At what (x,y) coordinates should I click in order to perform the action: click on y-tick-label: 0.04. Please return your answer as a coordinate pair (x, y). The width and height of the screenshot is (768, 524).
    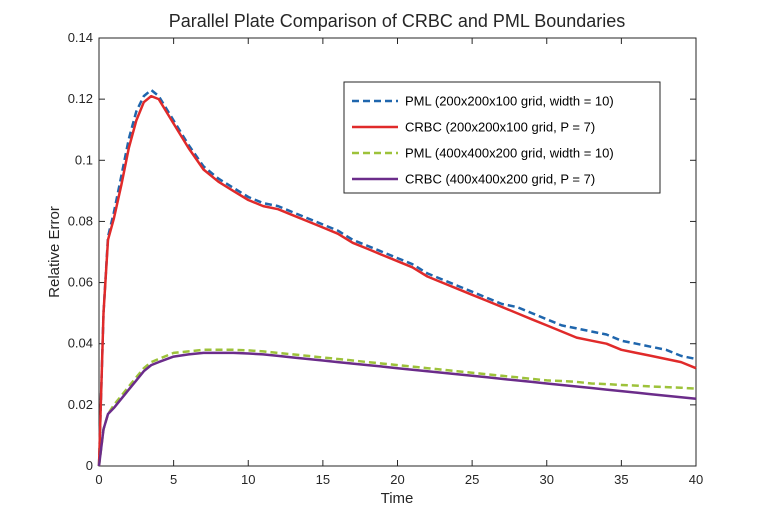
    Looking at the image, I should click on (80, 343).